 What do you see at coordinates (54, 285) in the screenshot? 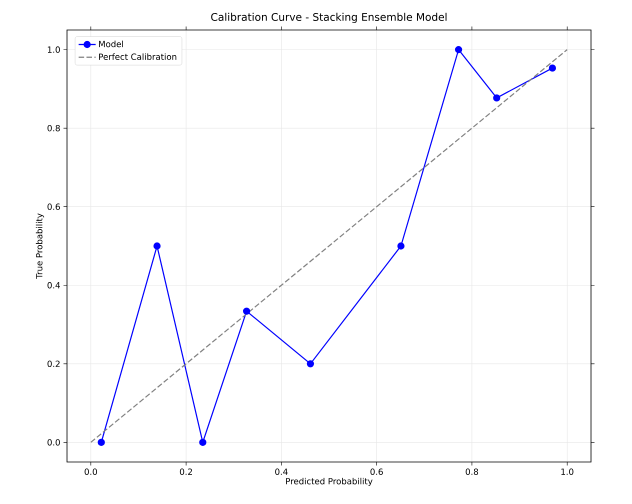
I see `y-tick-label: 0.4` at bounding box center [54, 285].